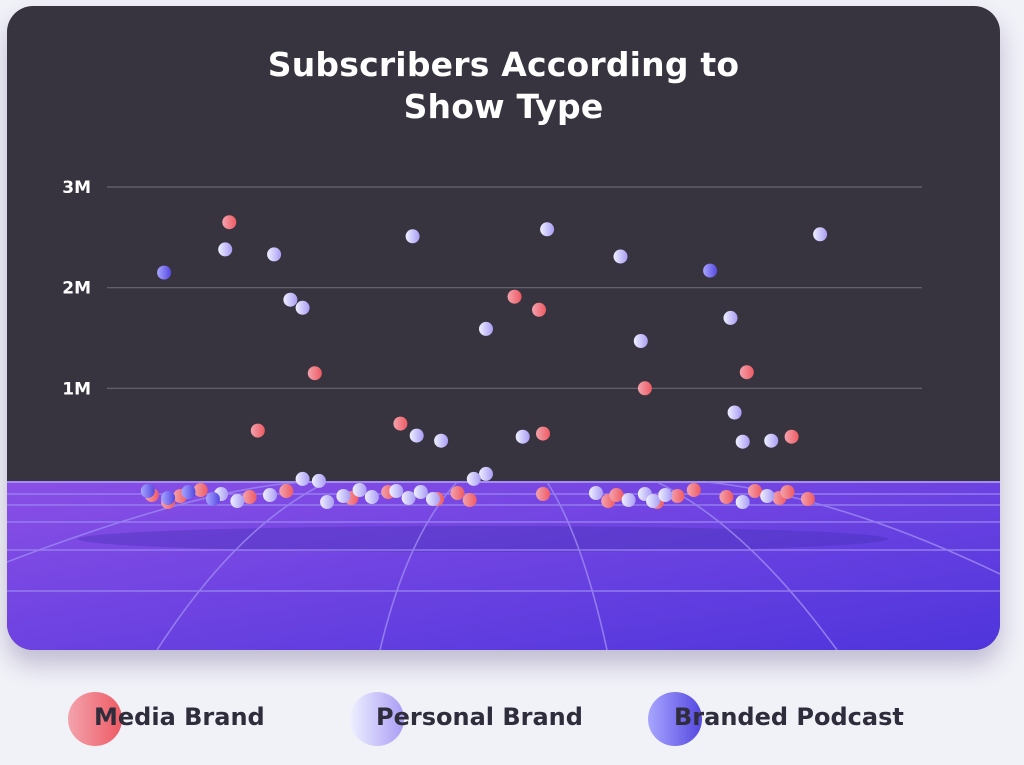  What do you see at coordinates (95, 719) in the screenshot?
I see `media-brand-dot-icon` at bounding box center [95, 719].